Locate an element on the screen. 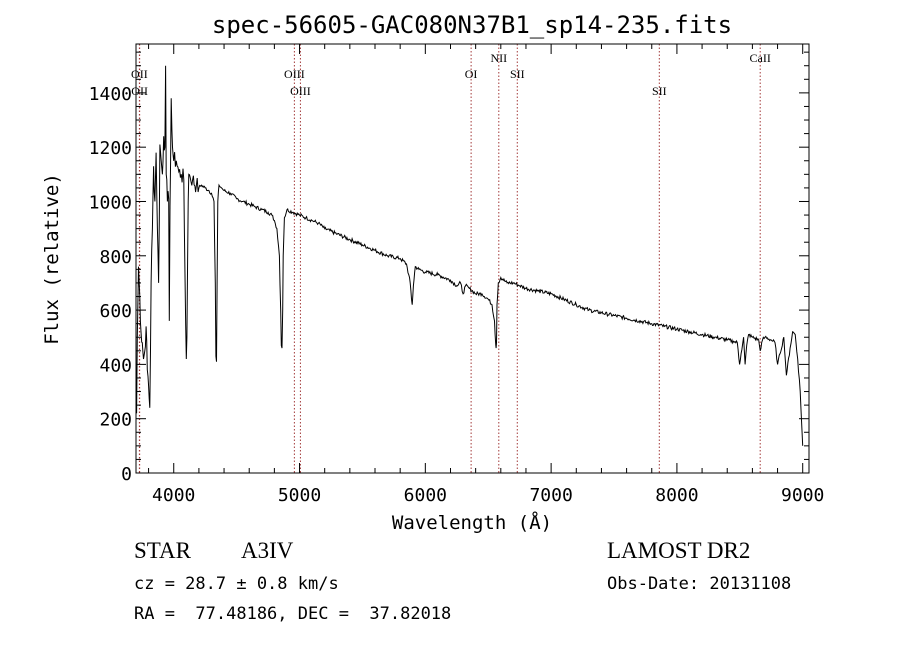 The height and width of the screenshot is (649, 900). y-tick-label: 0 is located at coordinates (126, 474).